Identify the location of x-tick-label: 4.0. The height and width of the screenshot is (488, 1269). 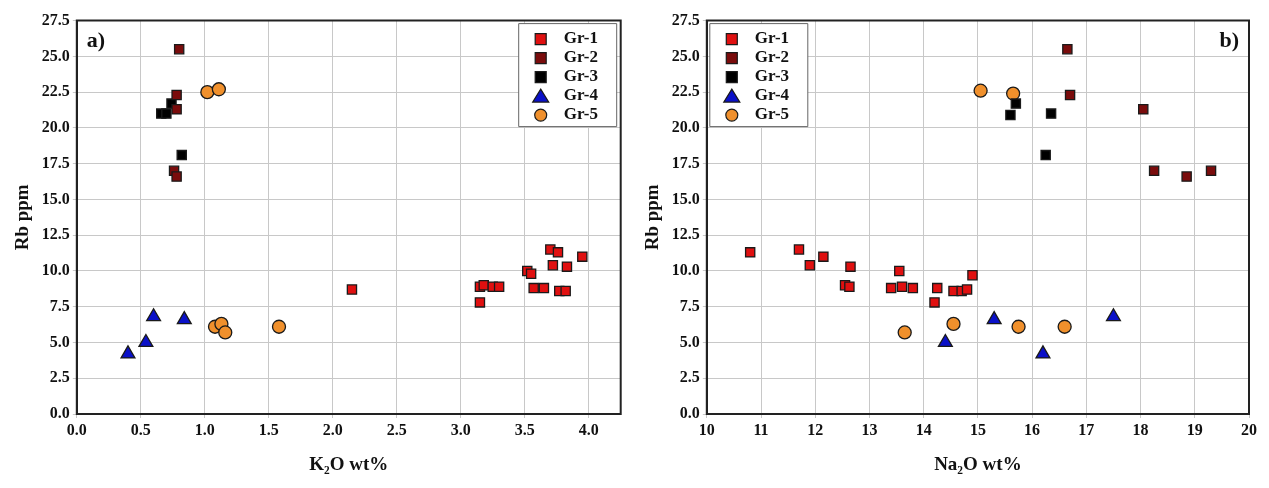
(588, 429).